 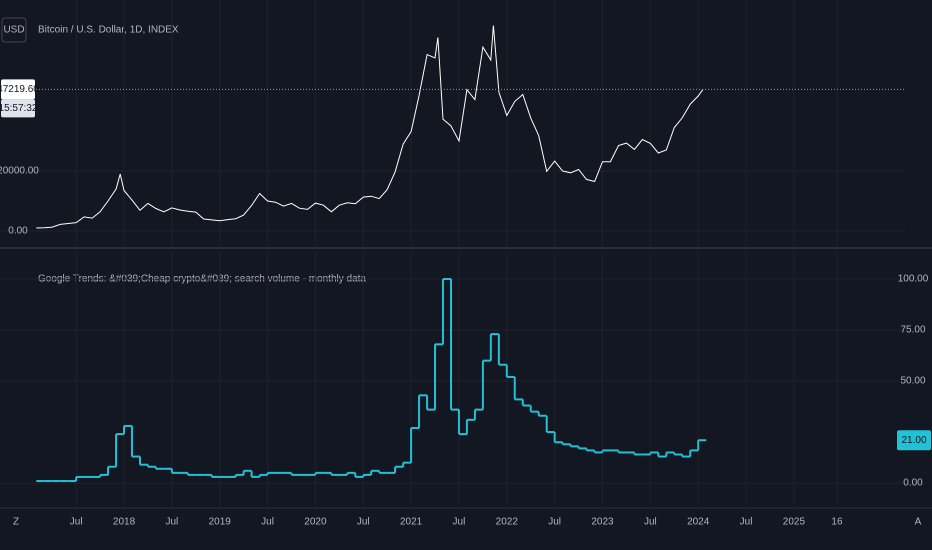 I want to click on corner-left-button: Z, so click(x=16, y=522).